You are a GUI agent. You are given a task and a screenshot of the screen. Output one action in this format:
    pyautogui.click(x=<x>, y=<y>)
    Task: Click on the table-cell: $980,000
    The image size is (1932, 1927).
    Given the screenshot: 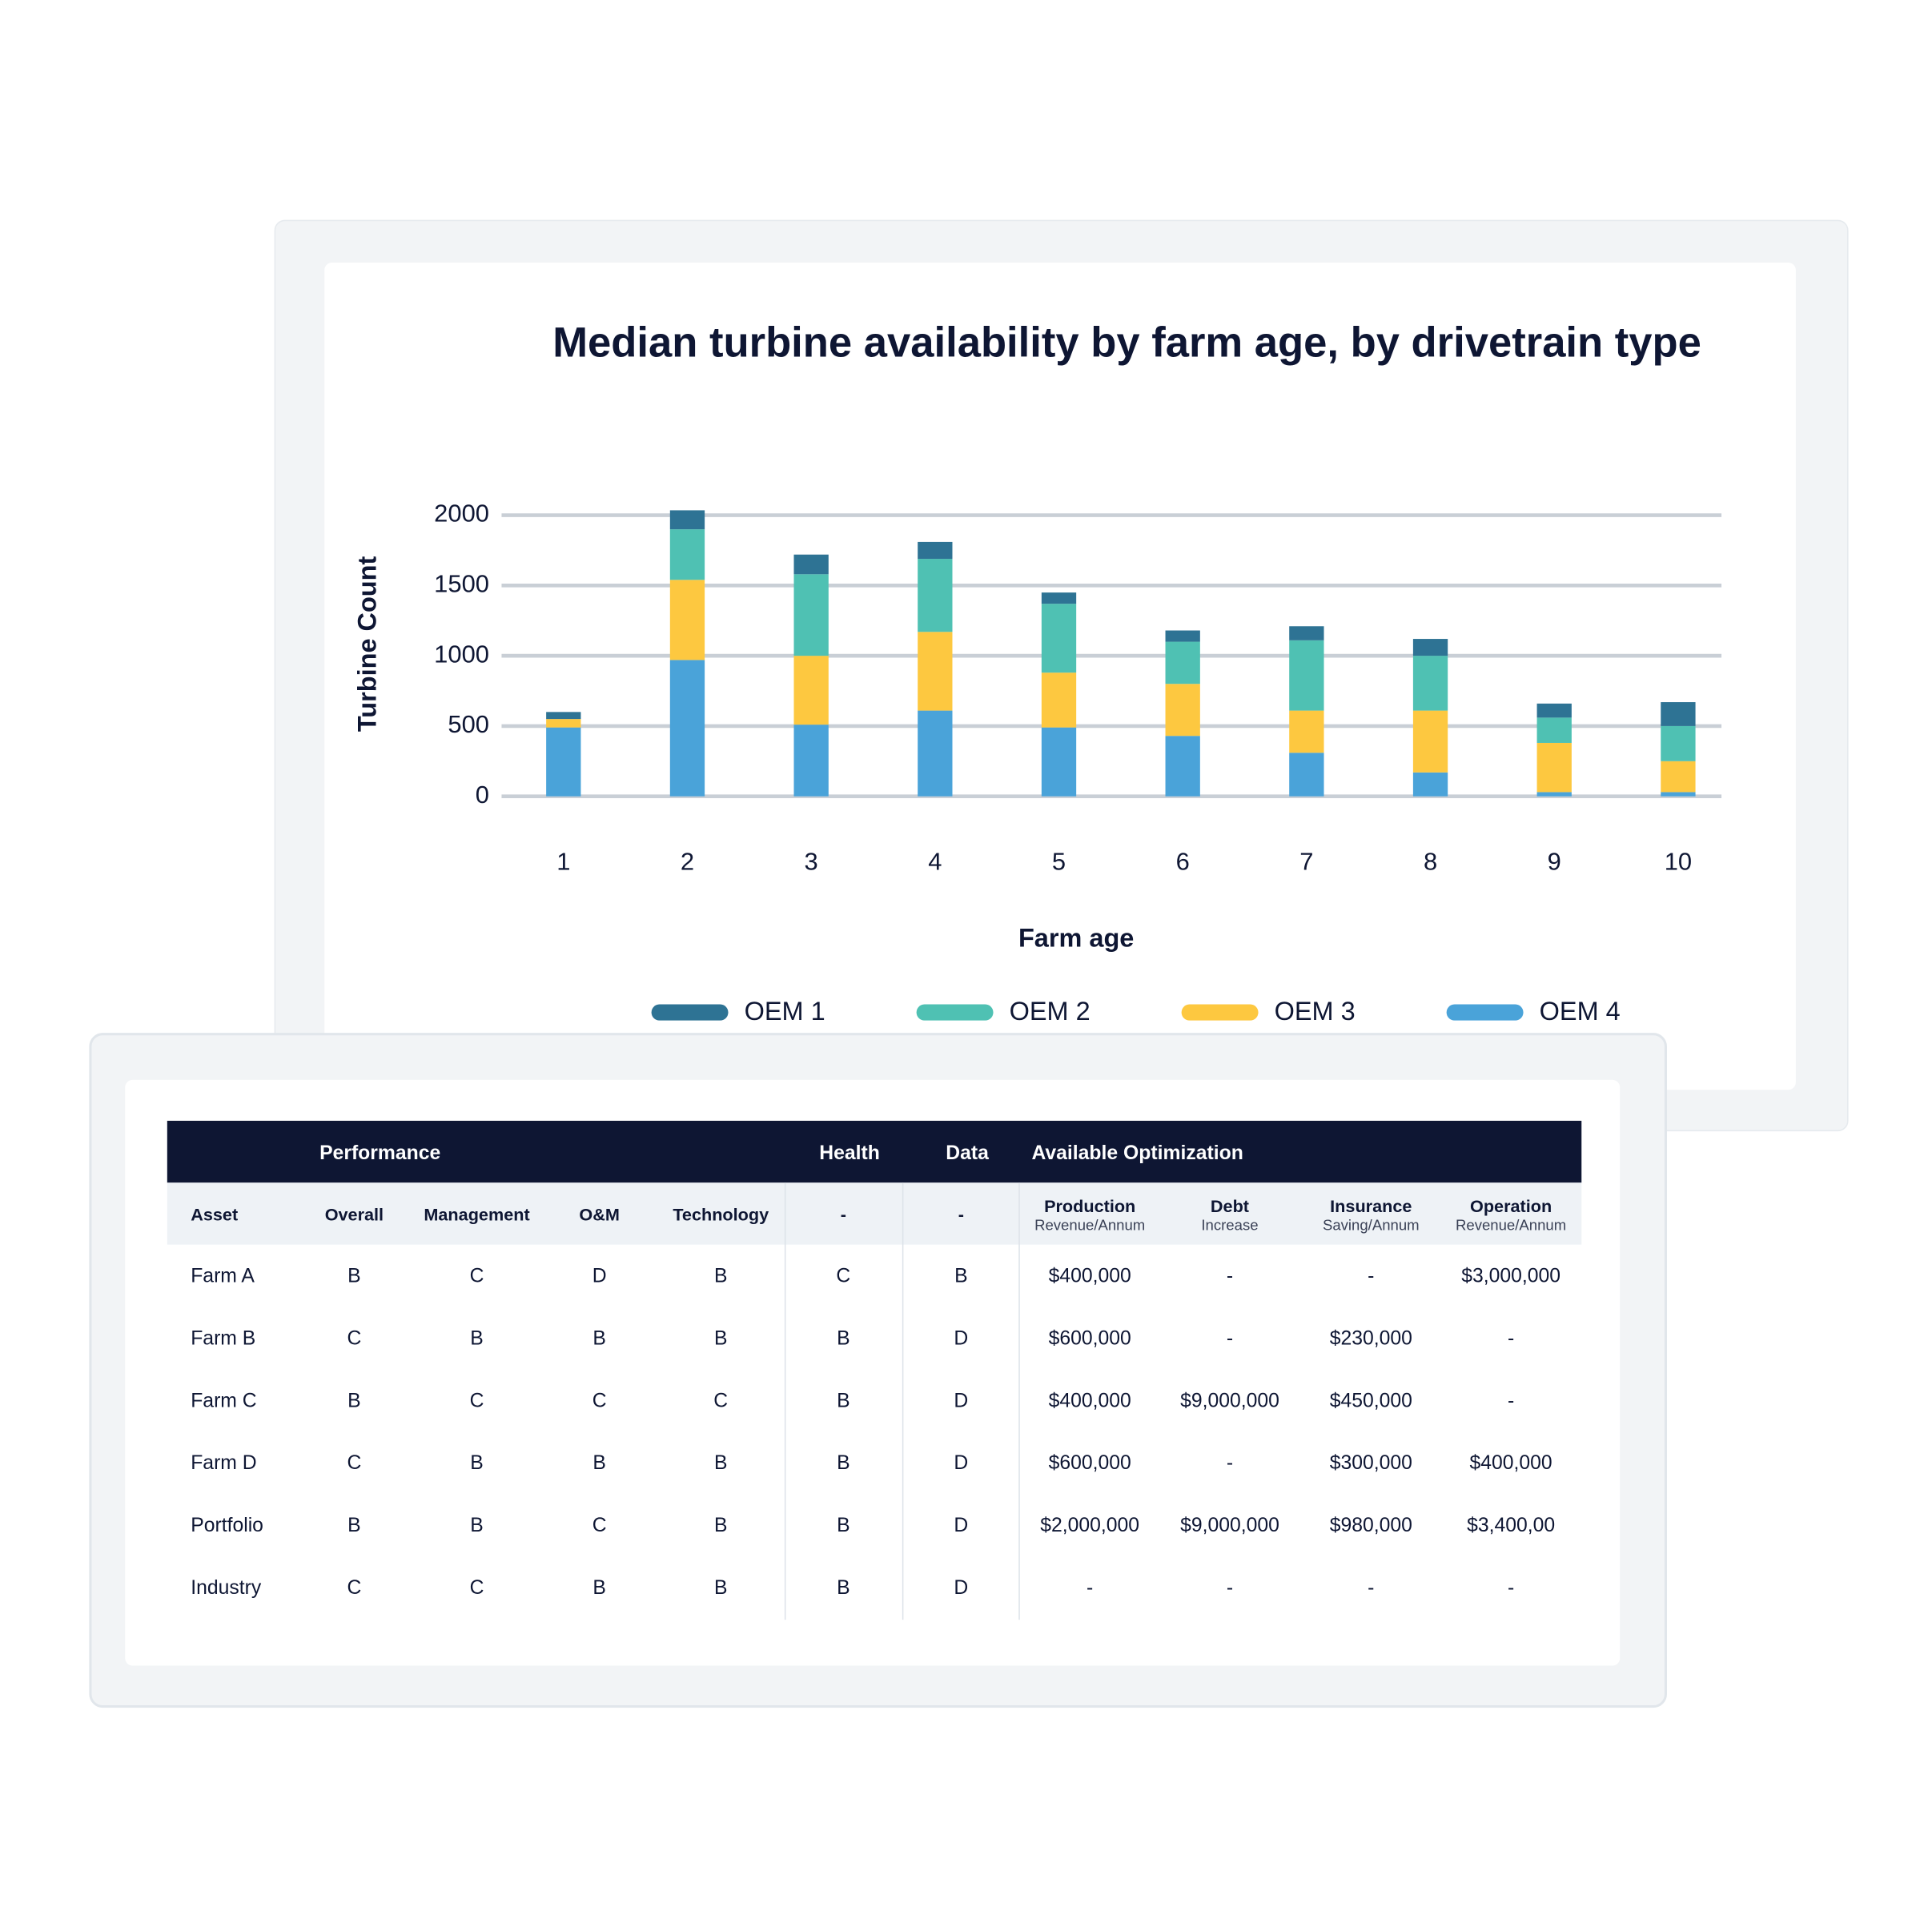 What is the action you would take?
    pyautogui.click(x=1371, y=1525)
    